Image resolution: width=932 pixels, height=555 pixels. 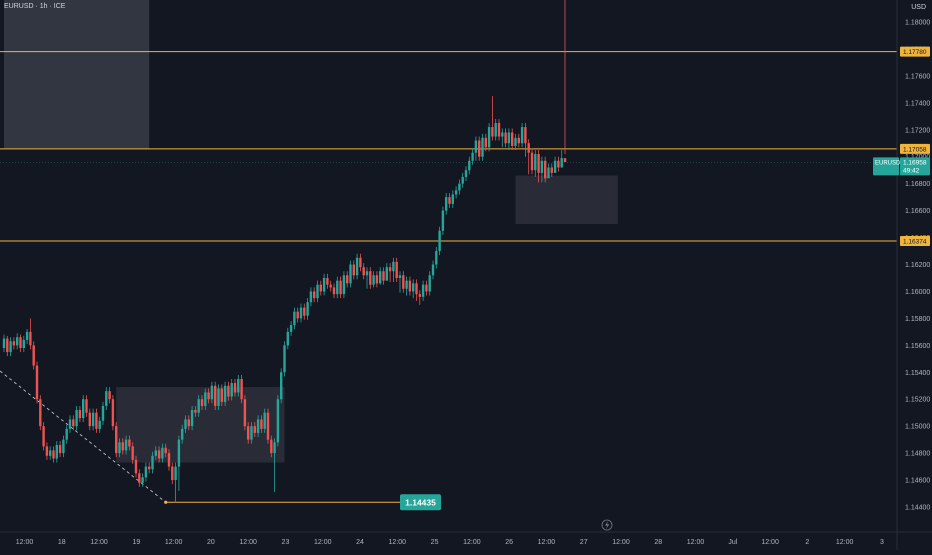 I want to click on price-tick-label: 1.18000, so click(x=917, y=23).